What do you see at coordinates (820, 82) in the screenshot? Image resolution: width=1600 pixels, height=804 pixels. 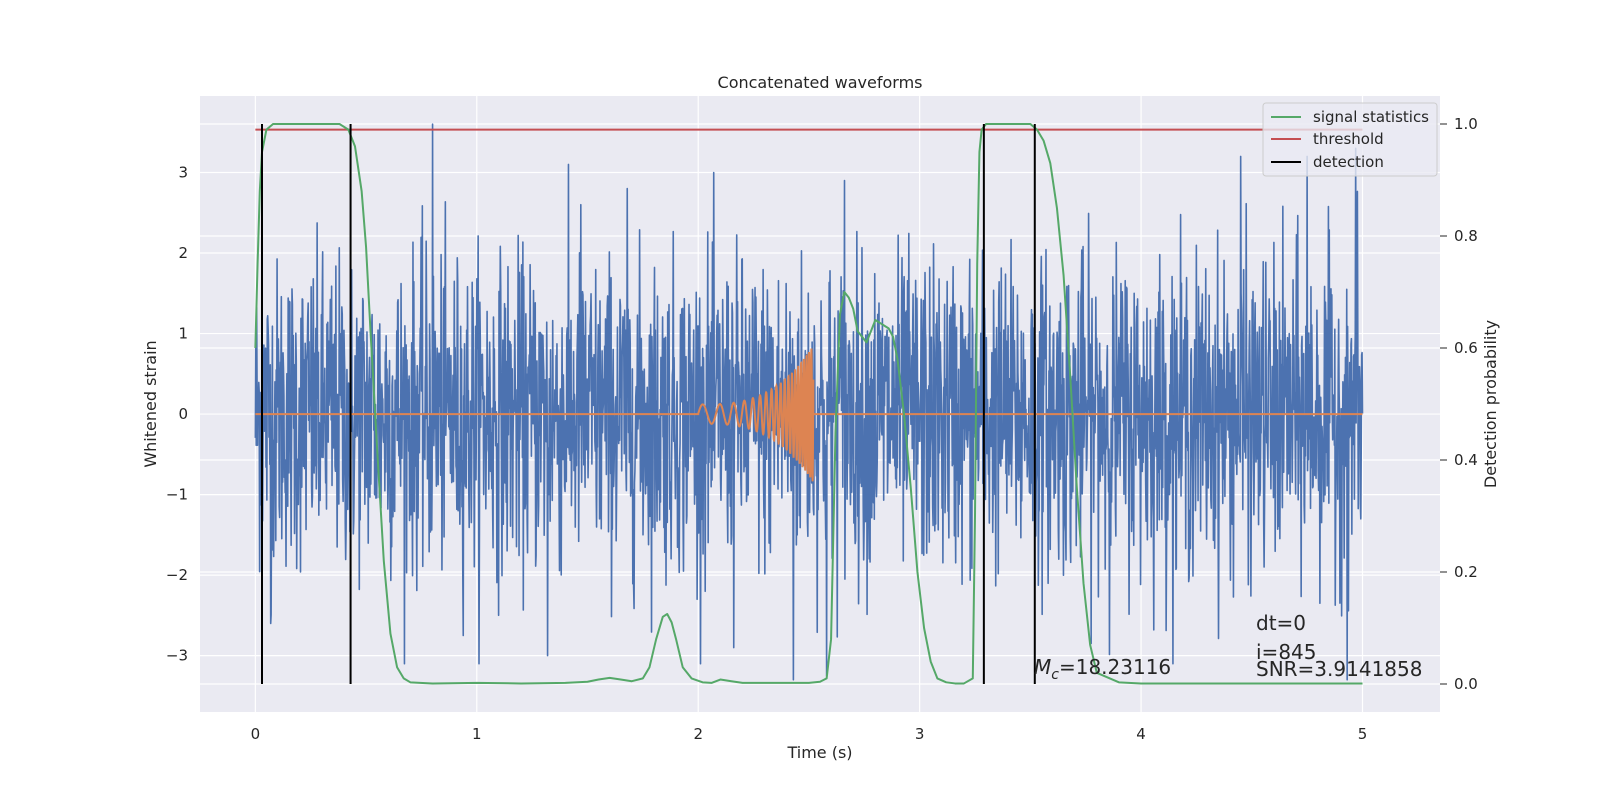 I see `chart-title: Concatenated waveforms` at bounding box center [820, 82].